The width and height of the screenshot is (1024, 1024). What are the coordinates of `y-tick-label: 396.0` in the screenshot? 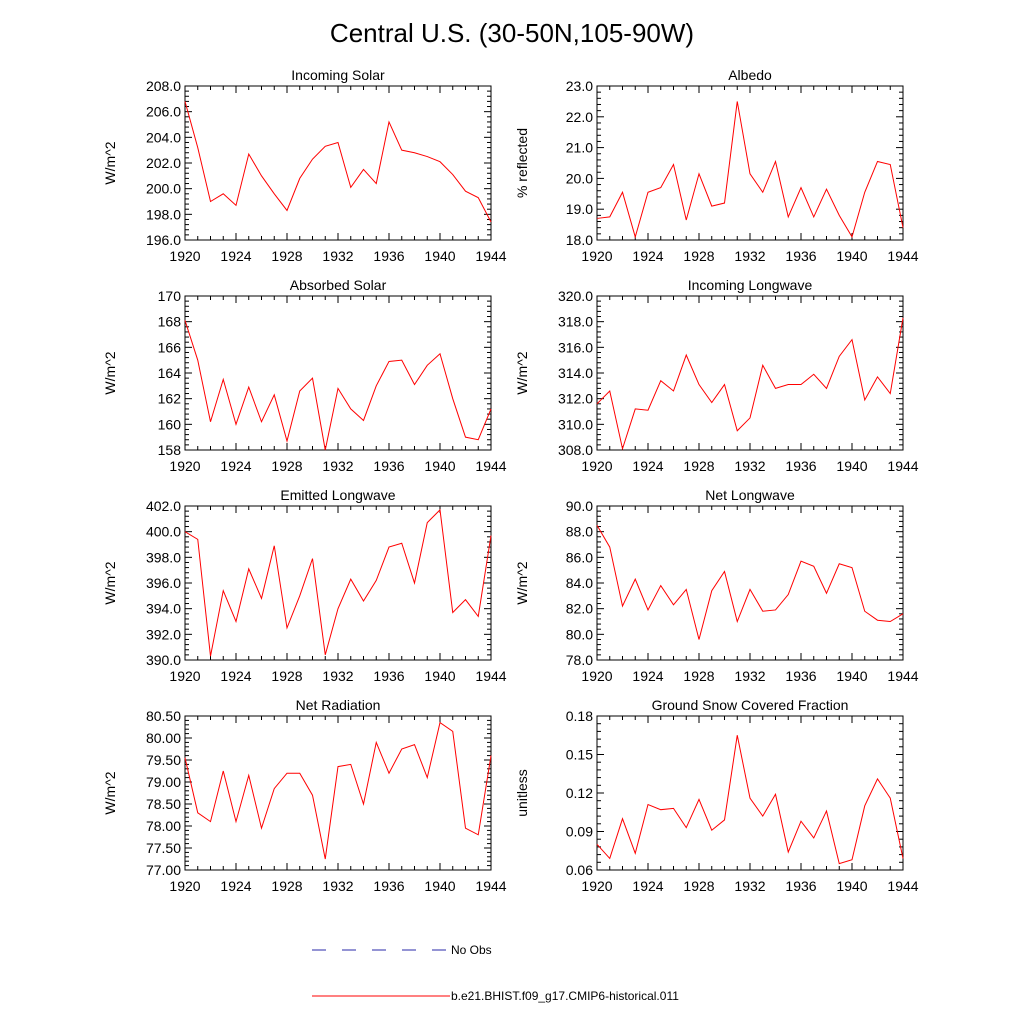 It's located at (163, 583).